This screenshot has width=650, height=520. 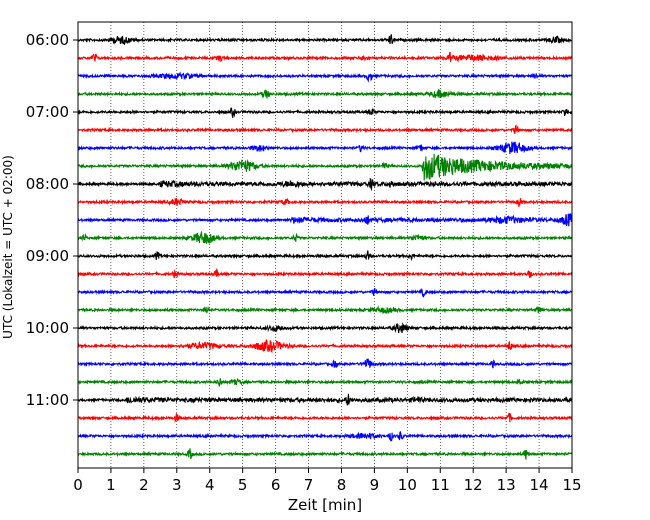 I want to click on x-tick-label: 8, so click(x=342, y=485).